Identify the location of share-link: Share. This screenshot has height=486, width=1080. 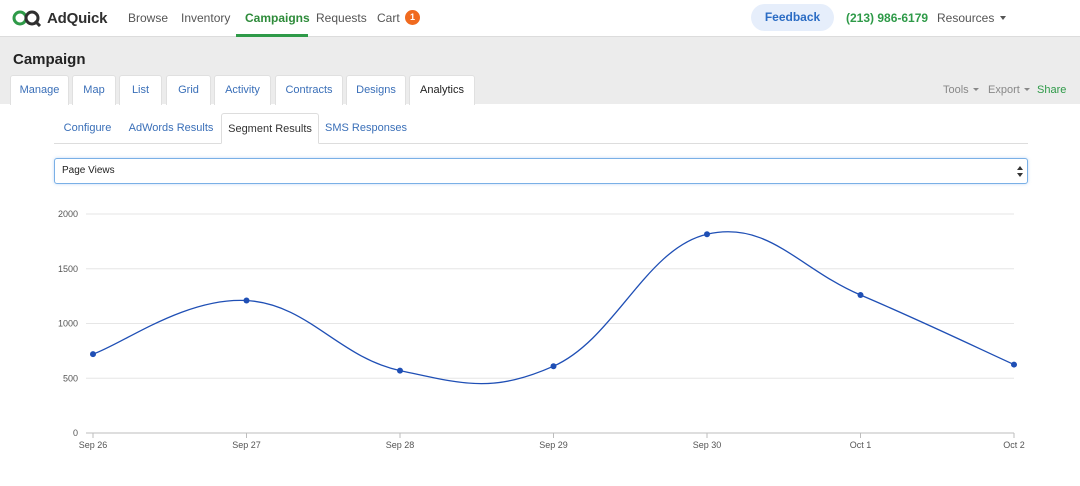
(1052, 90).